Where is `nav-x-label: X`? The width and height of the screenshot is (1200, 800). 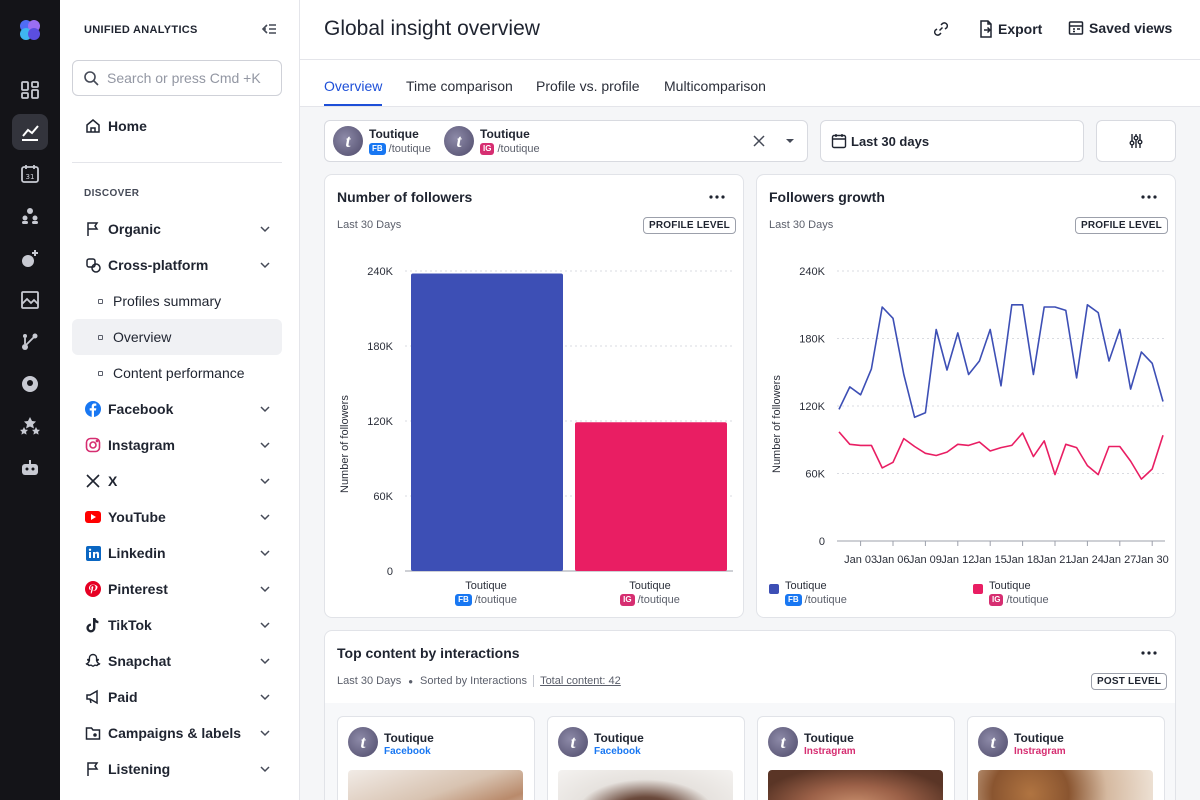 nav-x-label: X is located at coordinates (113, 481).